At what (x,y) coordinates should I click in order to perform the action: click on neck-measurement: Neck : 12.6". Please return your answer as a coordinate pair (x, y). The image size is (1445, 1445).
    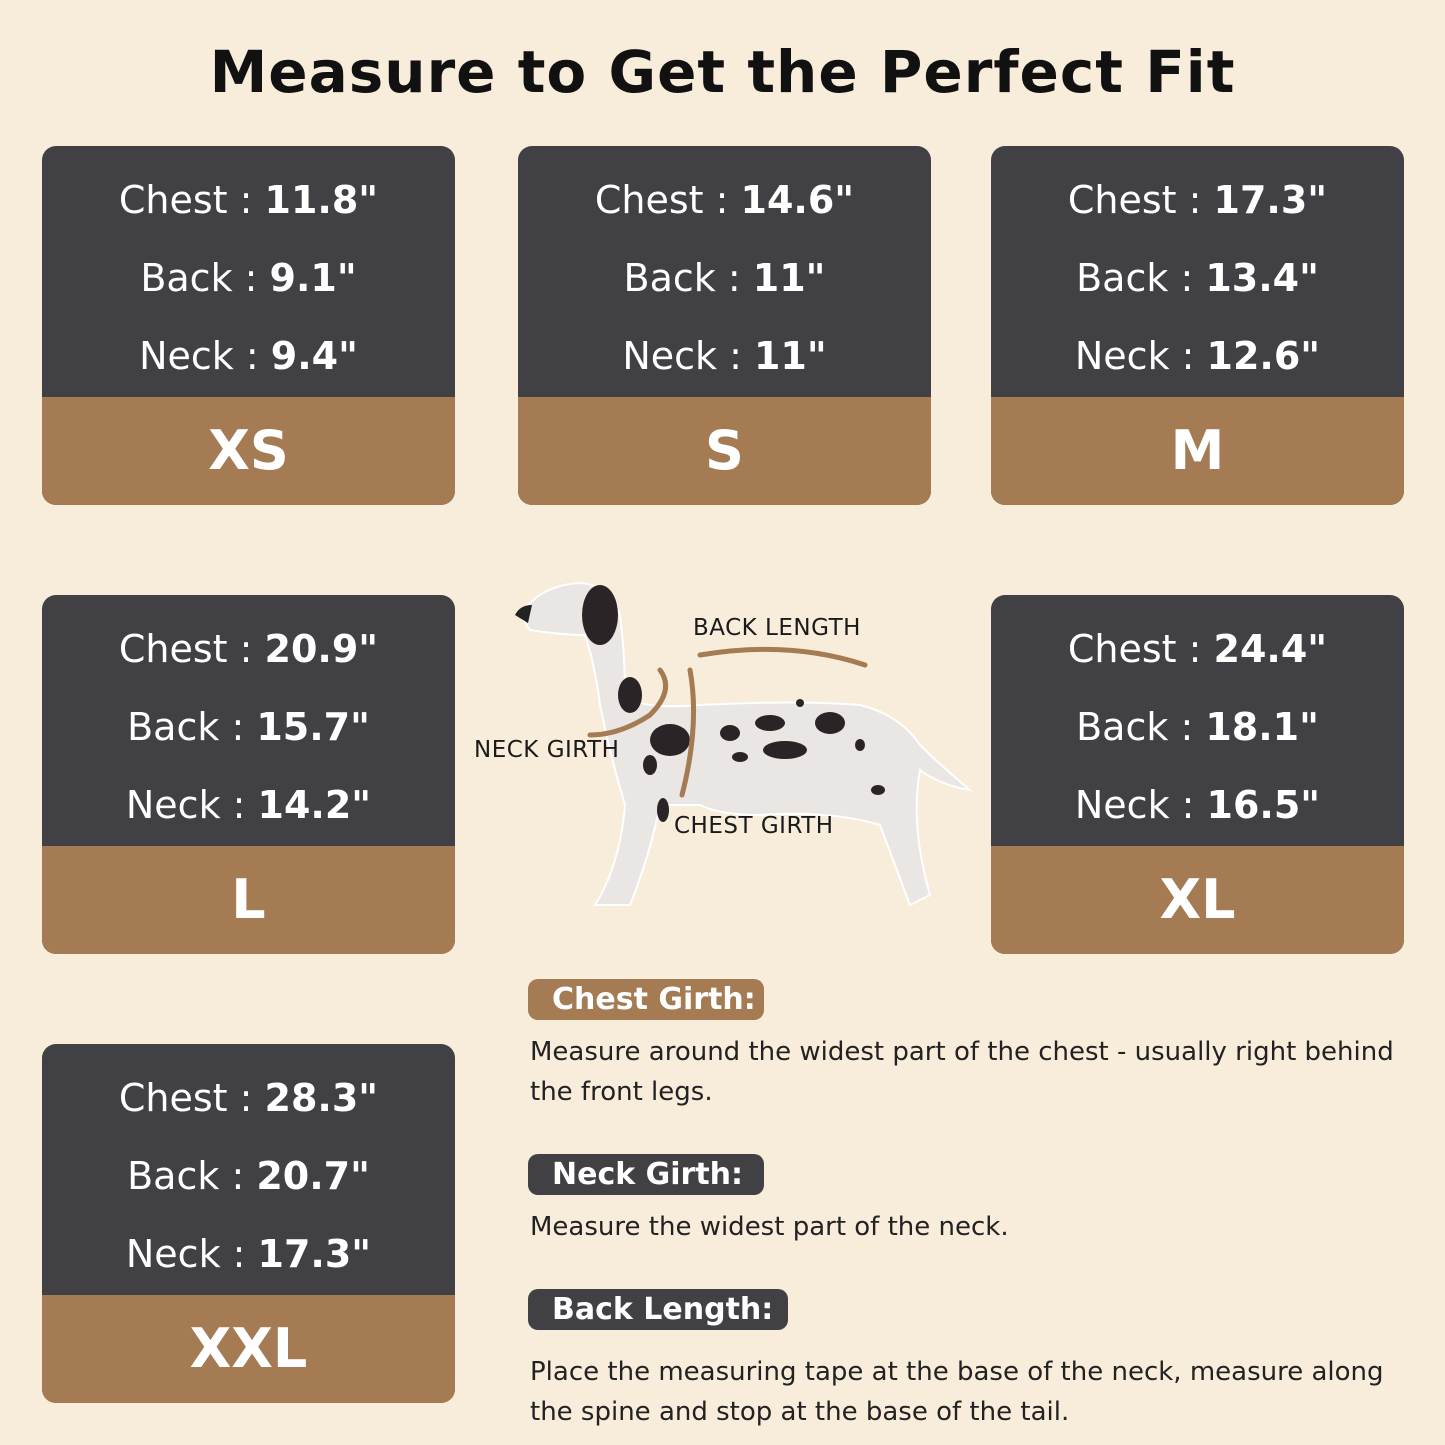
    Looking at the image, I should click on (1197, 369).